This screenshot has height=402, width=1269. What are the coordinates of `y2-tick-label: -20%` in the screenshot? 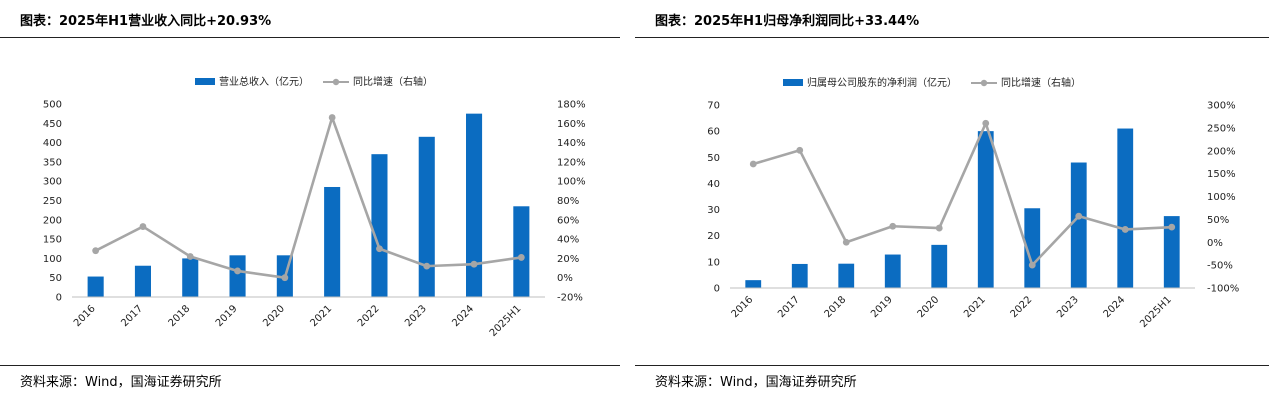 It's located at (570, 298).